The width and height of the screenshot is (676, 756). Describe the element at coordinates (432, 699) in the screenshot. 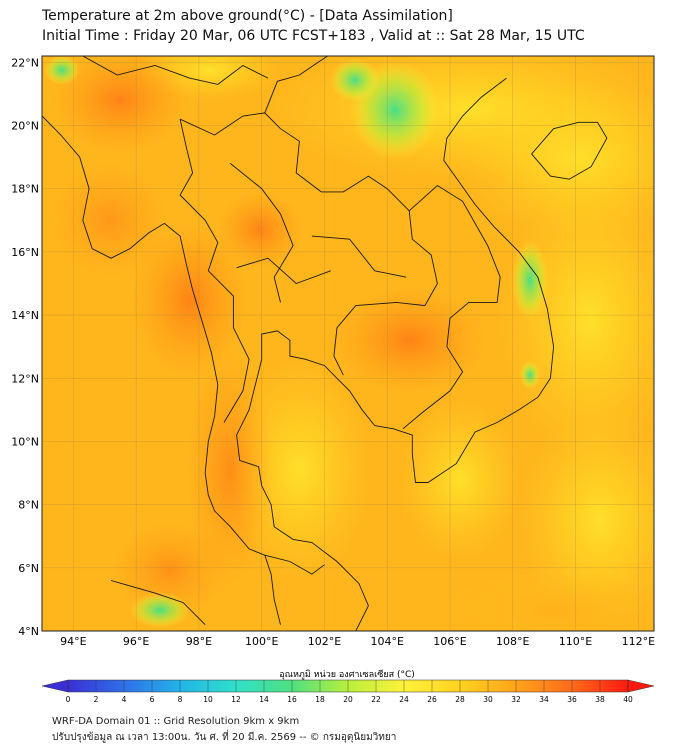

I see `colorbar-tick-label: 26` at that location.